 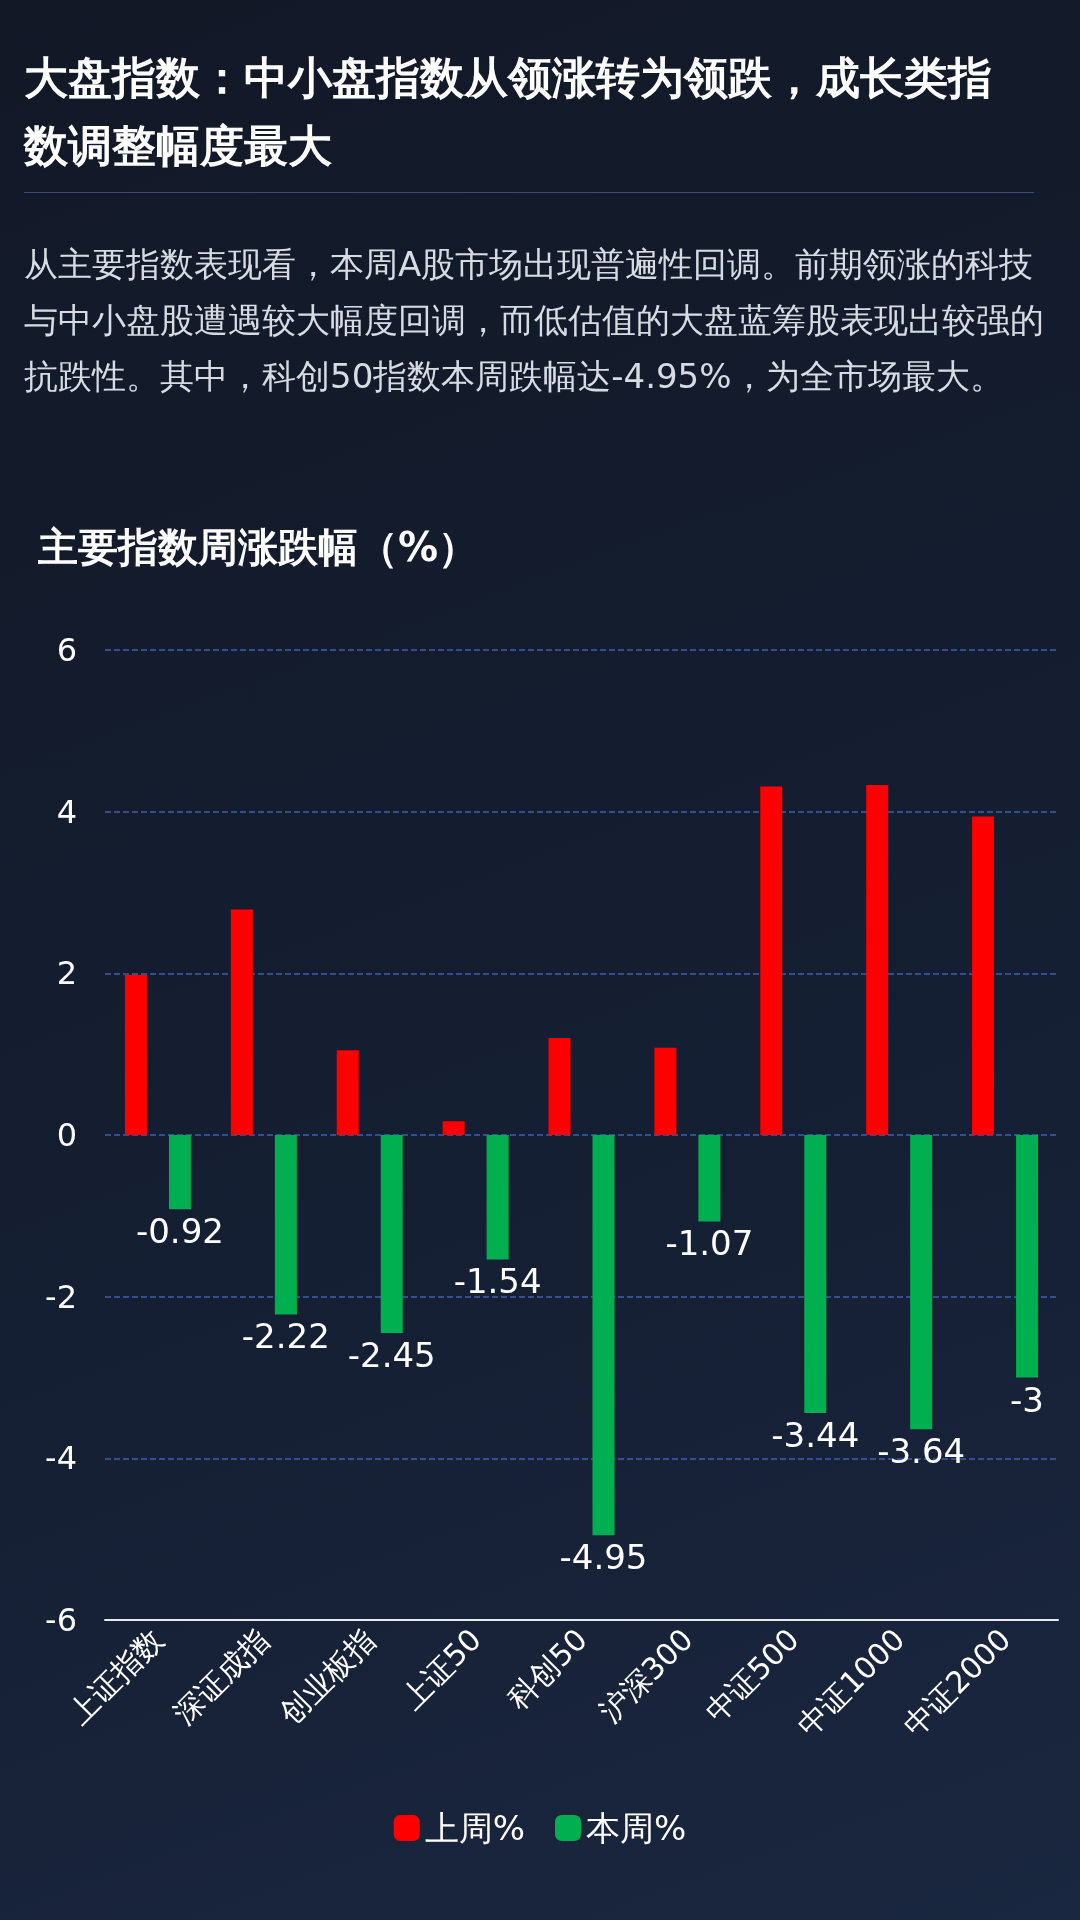 What do you see at coordinates (1027, 1399) in the screenshot?
I see `data-label: -3` at bounding box center [1027, 1399].